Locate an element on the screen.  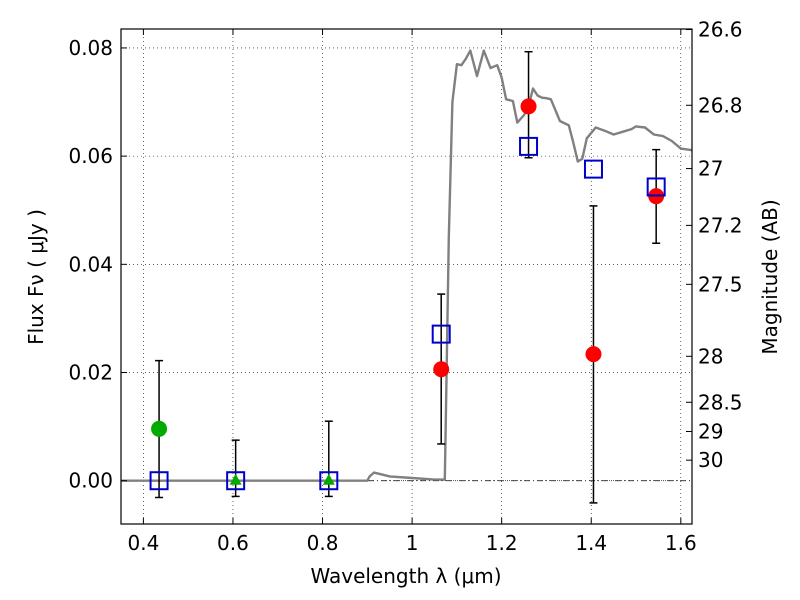
y-axis-label: Flux Fν ( μJy ) is located at coordinates (36, 277).